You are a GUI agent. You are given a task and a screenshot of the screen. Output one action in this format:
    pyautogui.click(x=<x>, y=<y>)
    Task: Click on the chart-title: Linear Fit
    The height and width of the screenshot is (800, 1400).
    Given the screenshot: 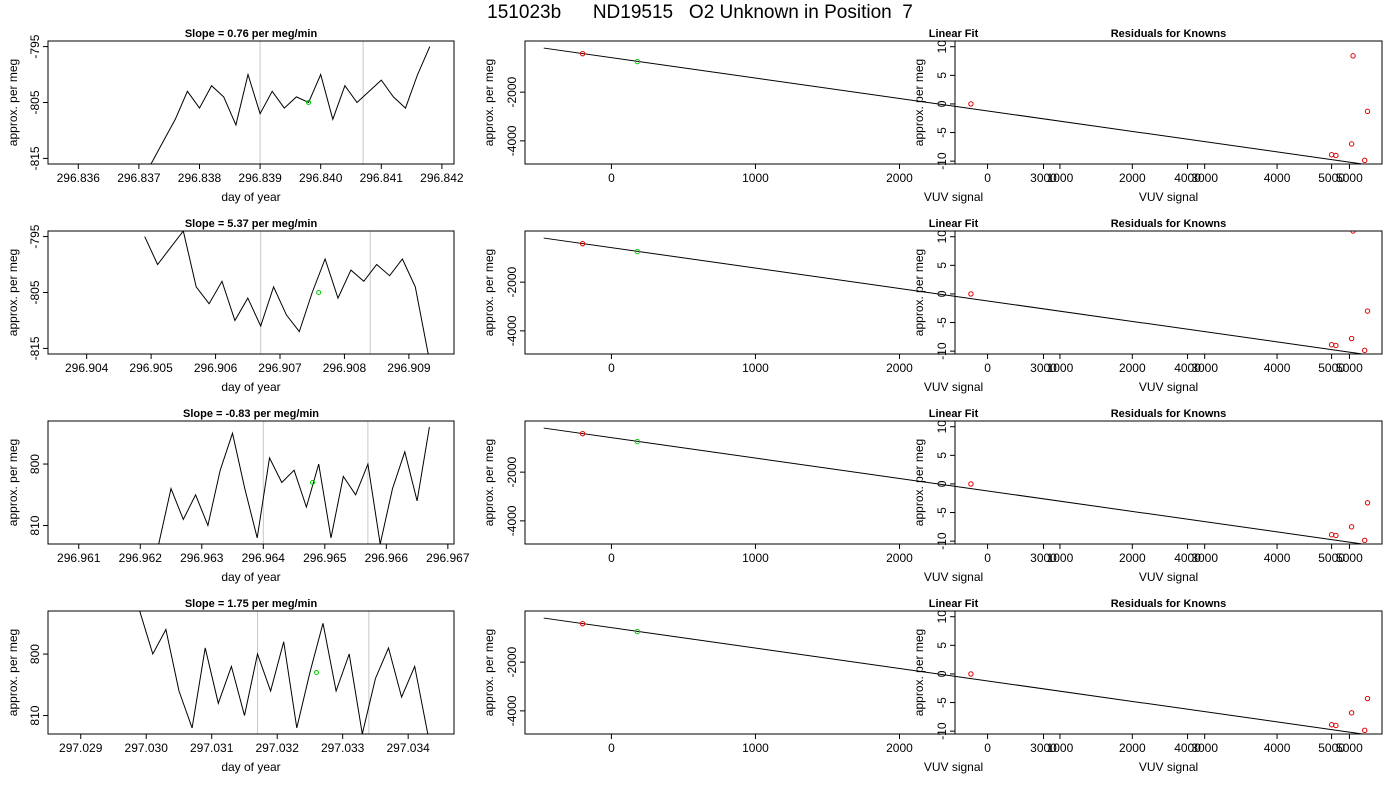 What is the action you would take?
    pyautogui.click(x=954, y=34)
    